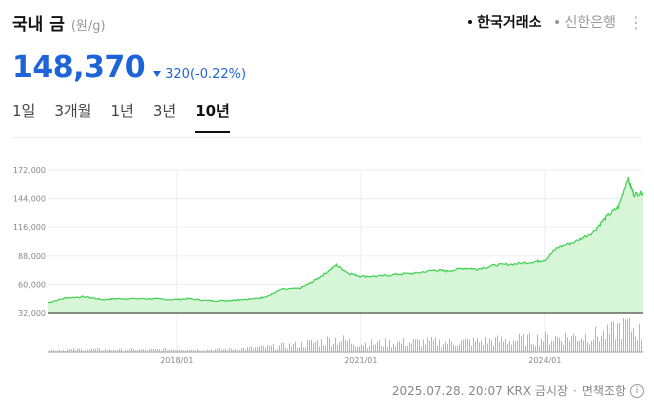  I want to click on tab-3y: 3년, so click(164, 111).